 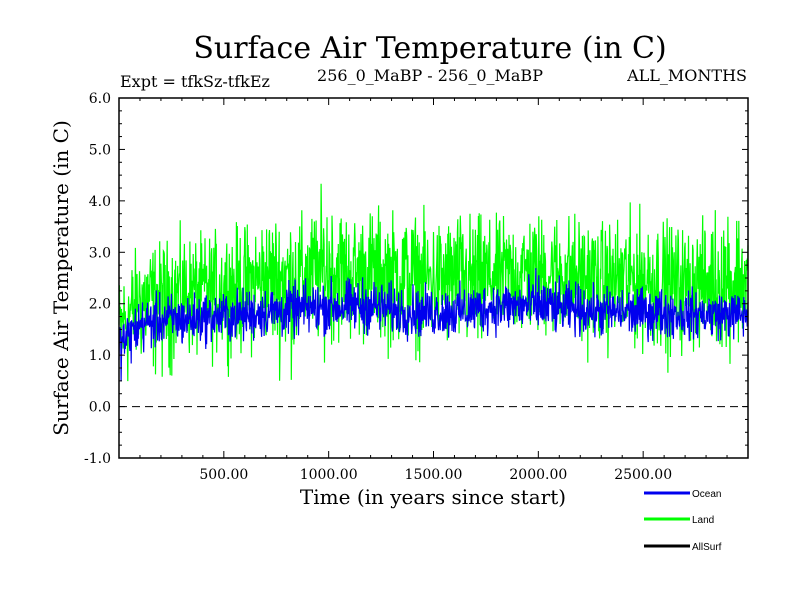 I want to click on x-tick-label: 2000.00, so click(x=538, y=475).